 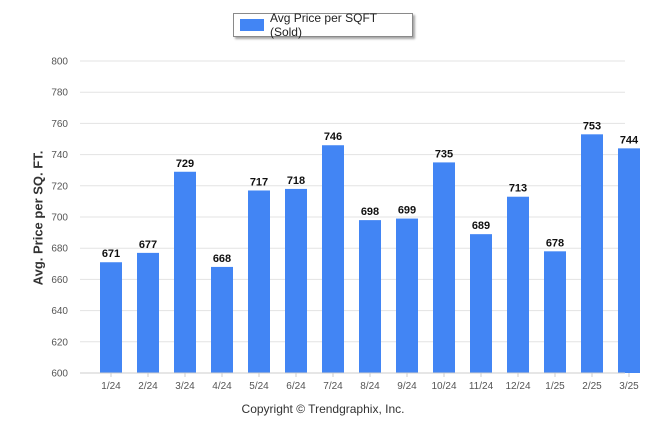 What do you see at coordinates (323, 409) in the screenshot?
I see `copyright-footer: Copyright © Trendgraphix, Inc.` at bounding box center [323, 409].